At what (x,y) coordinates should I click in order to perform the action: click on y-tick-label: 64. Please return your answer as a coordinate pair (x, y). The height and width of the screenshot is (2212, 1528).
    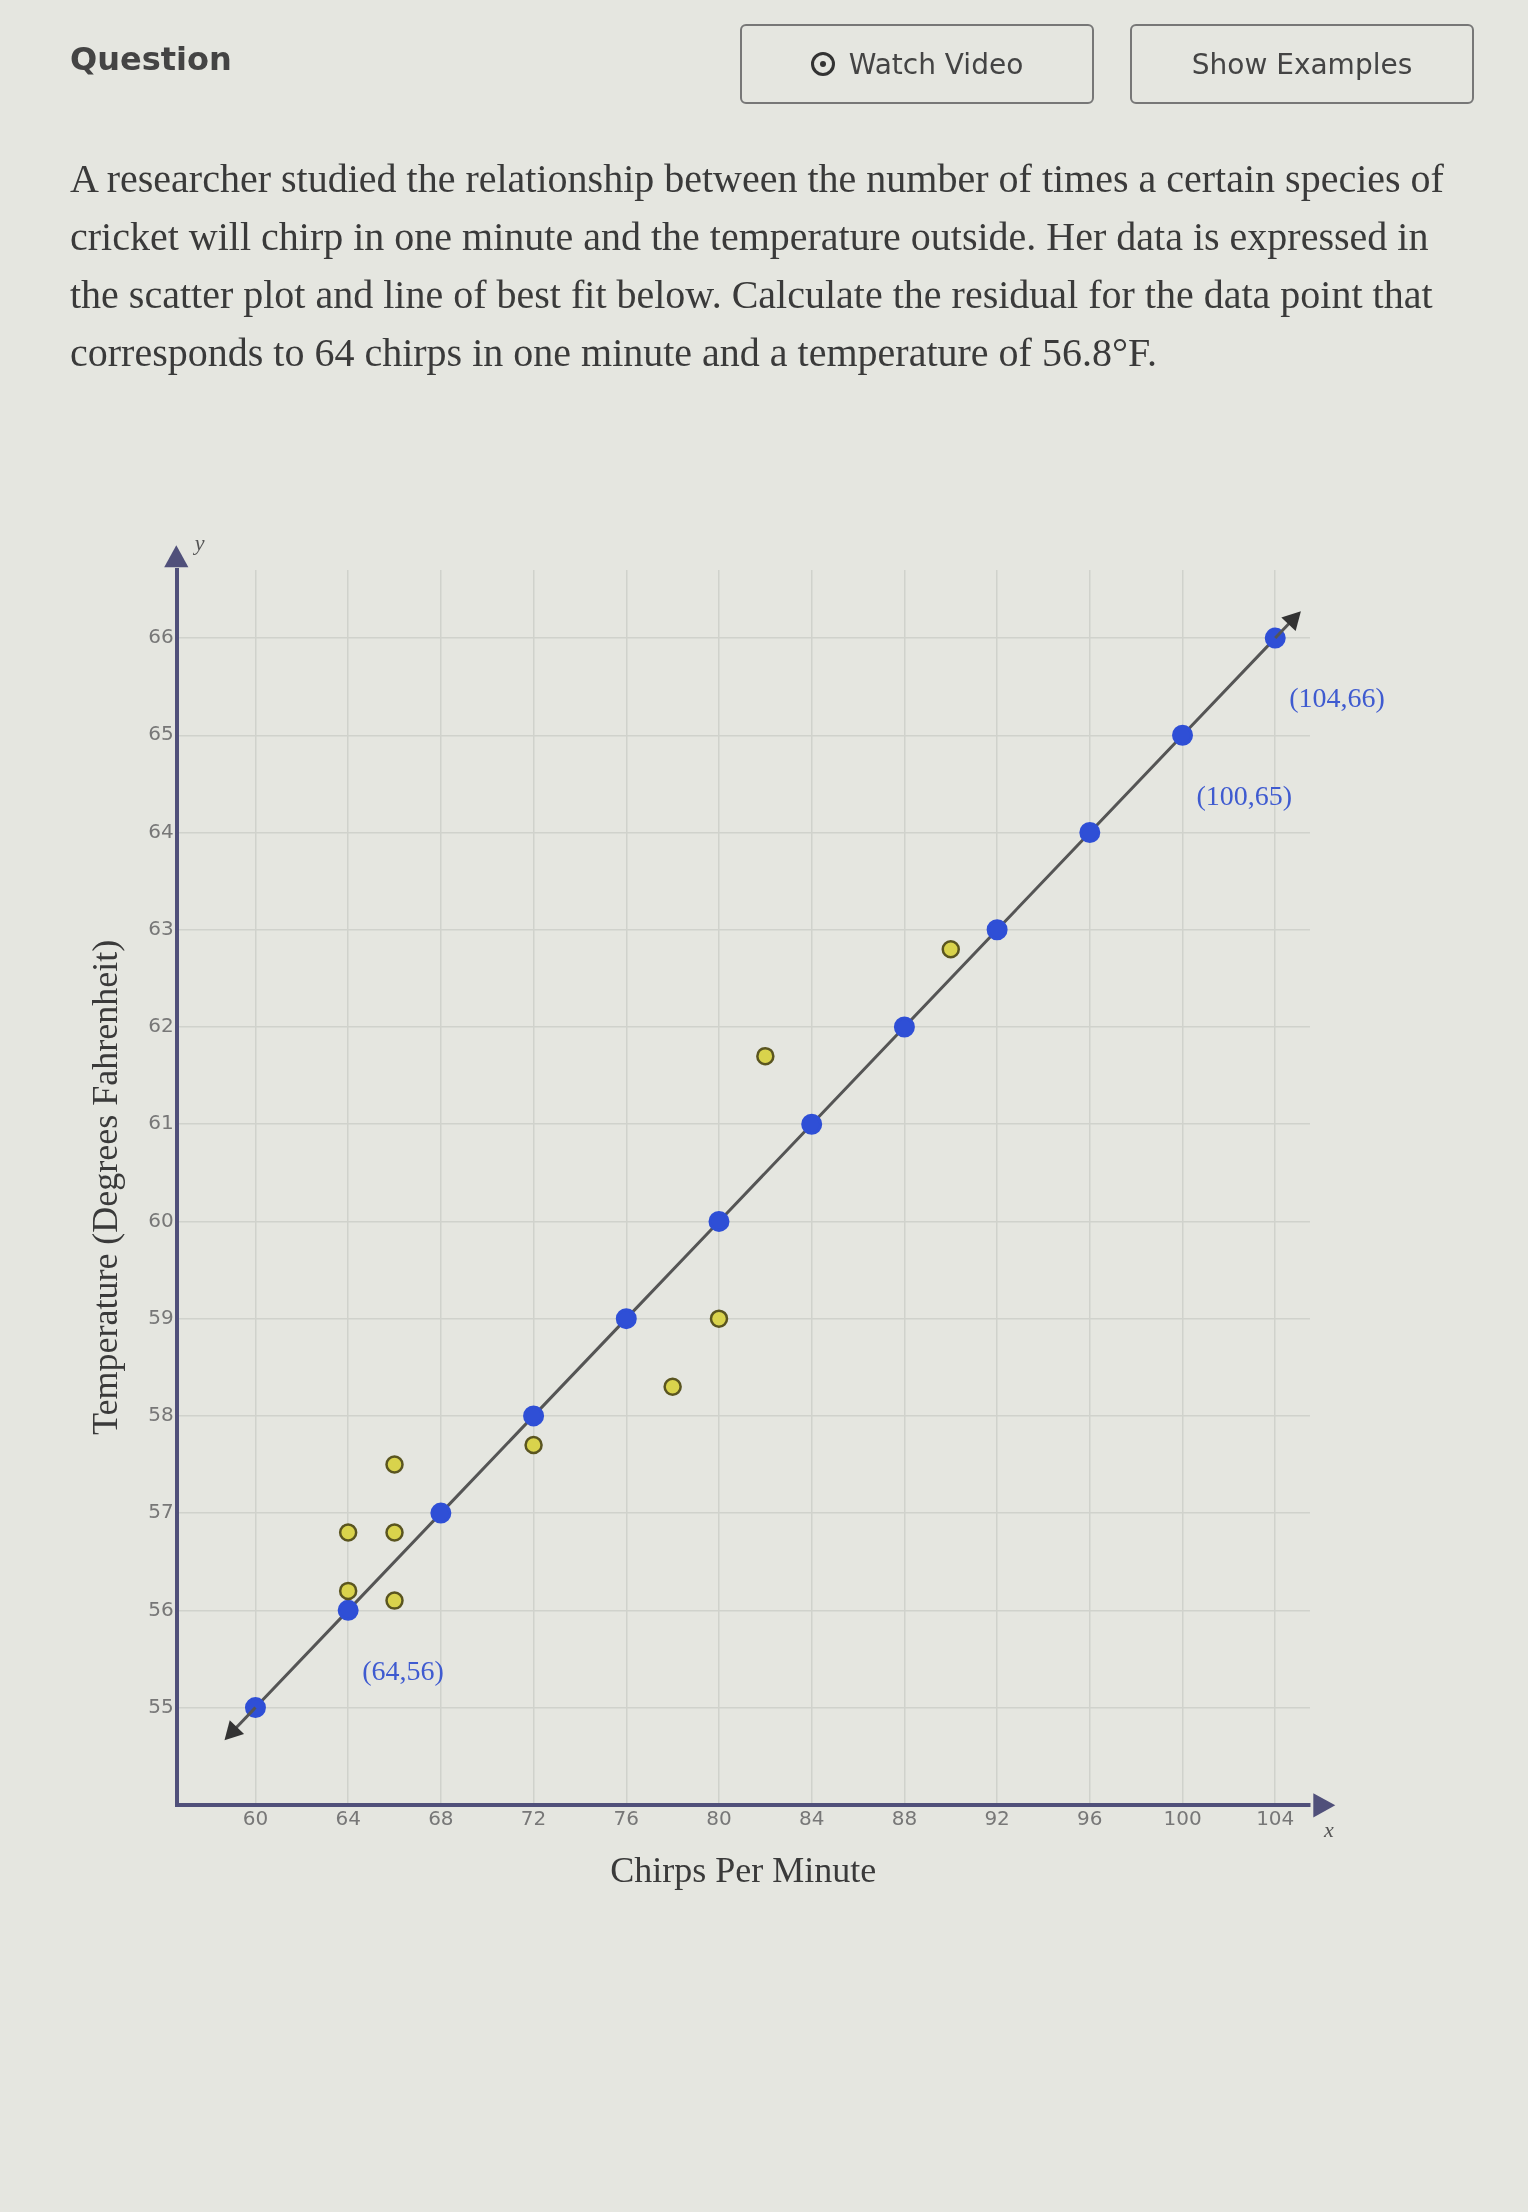
    Looking at the image, I should click on (161, 830).